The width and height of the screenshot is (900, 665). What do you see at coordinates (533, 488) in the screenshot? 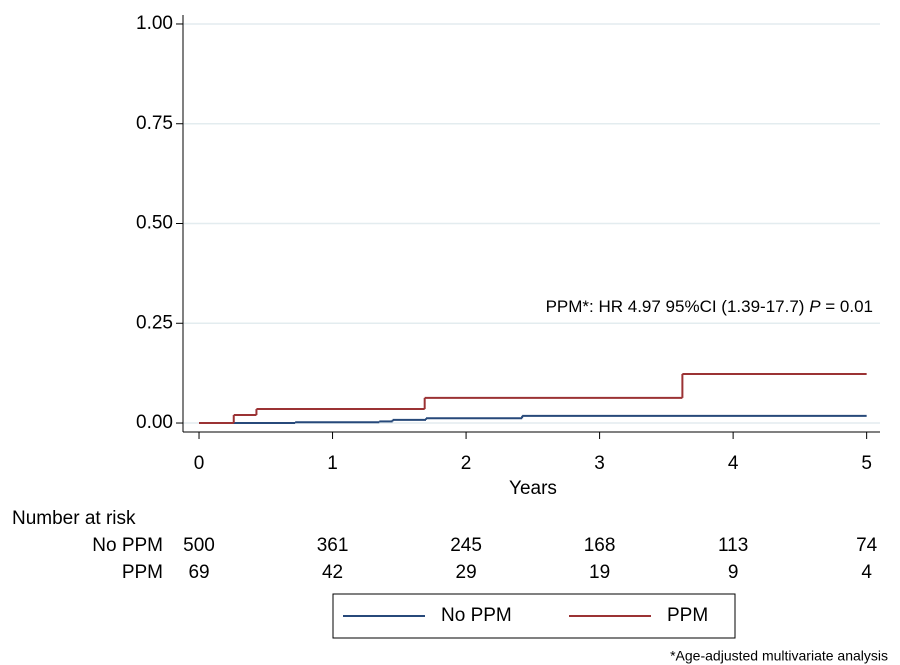
I see `x-axis-label: Years` at bounding box center [533, 488].